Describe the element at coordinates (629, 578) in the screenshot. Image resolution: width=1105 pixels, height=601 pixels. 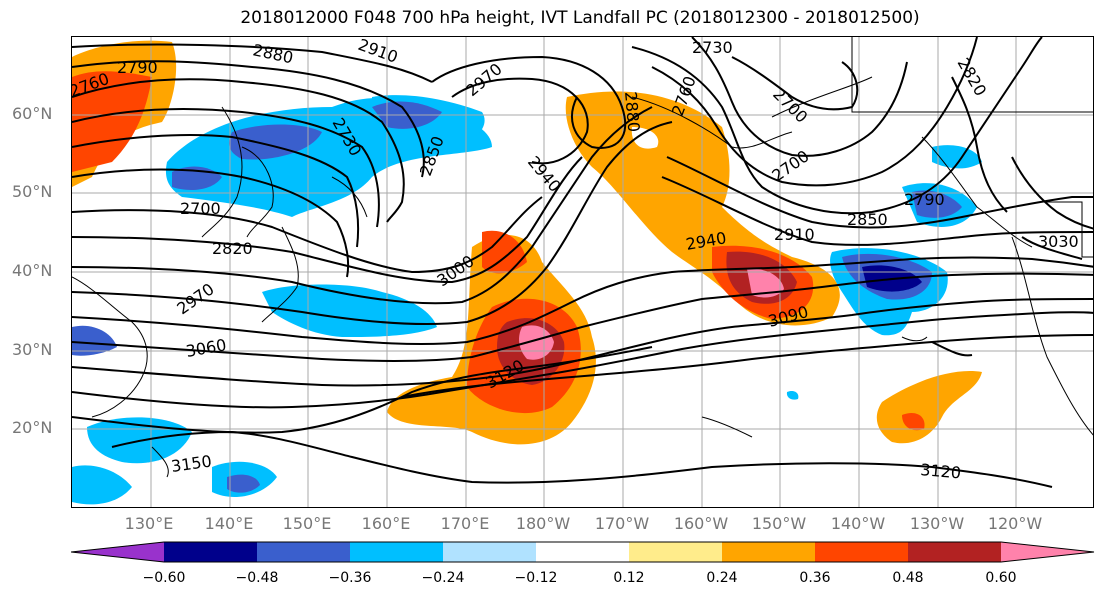
I see `colorbar-tick-label: 0.12` at that location.